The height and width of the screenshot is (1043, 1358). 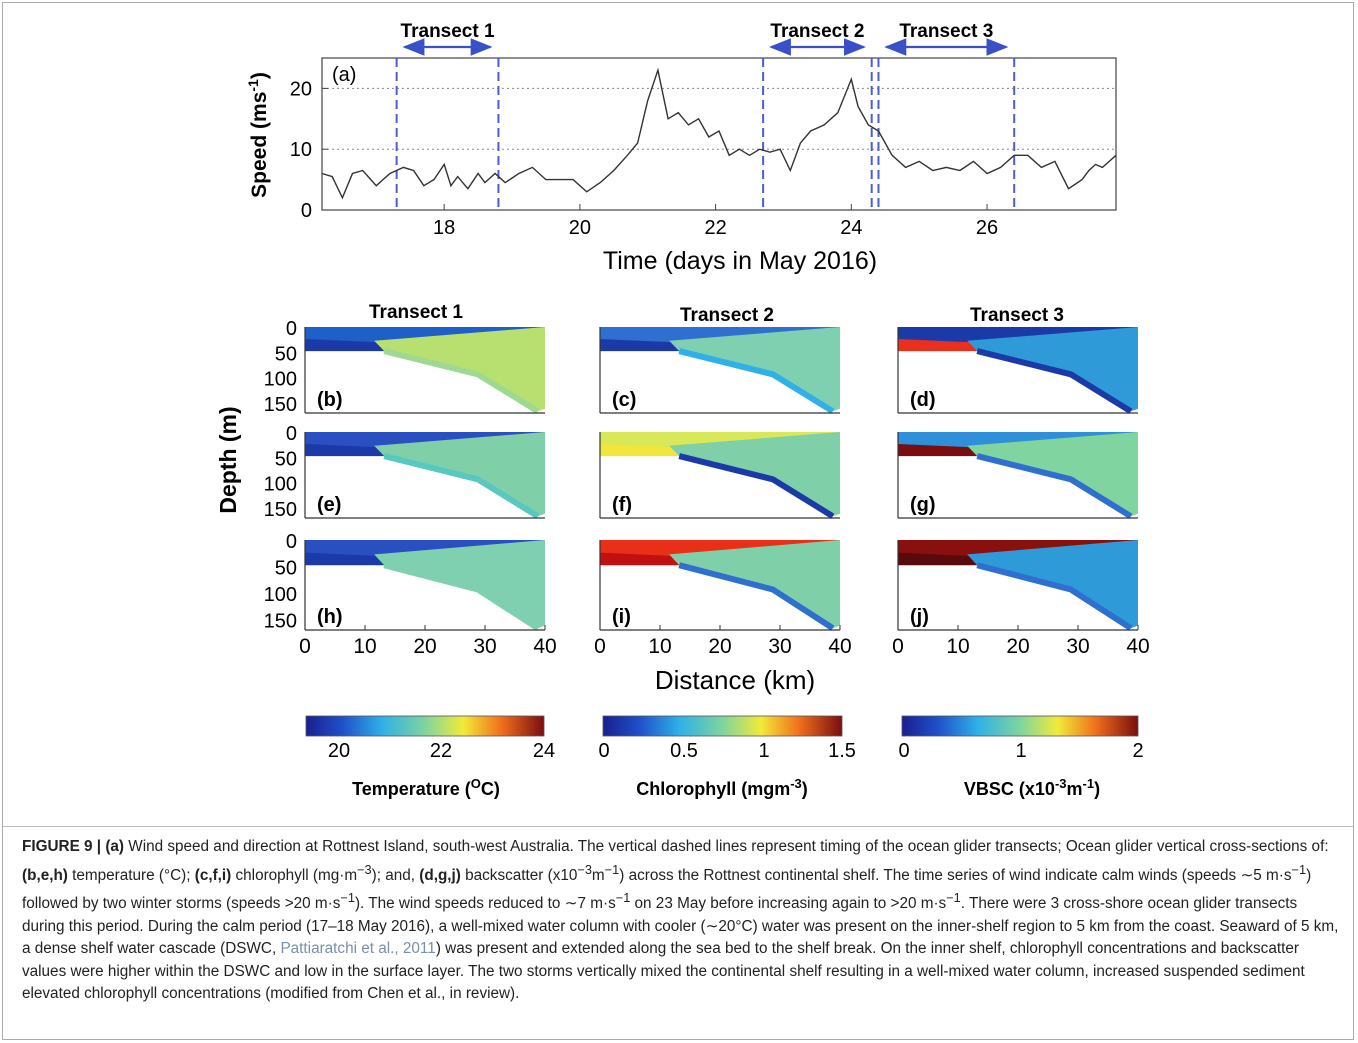 What do you see at coordinates (131, 875) in the screenshot?
I see `caption-text-2: temperature (°C);` at bounding box center [131, 875].